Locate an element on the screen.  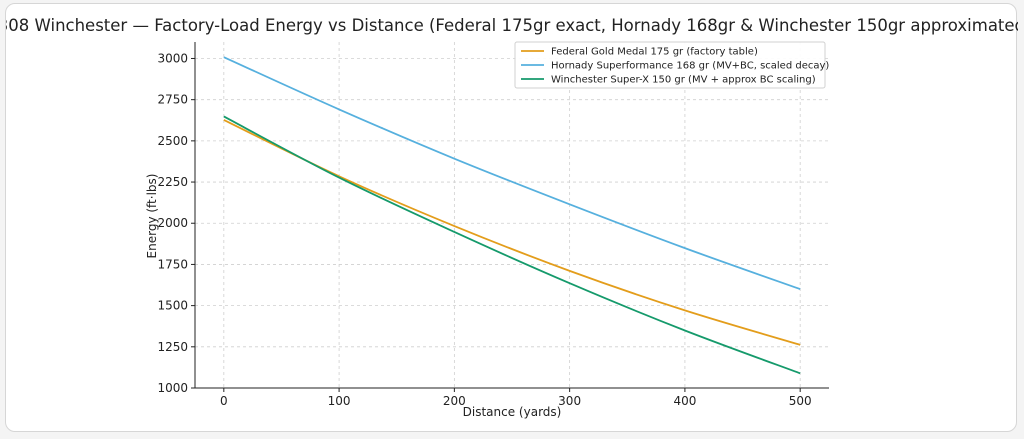
x-tick-label: 0 is located at coordinates (224, 401).